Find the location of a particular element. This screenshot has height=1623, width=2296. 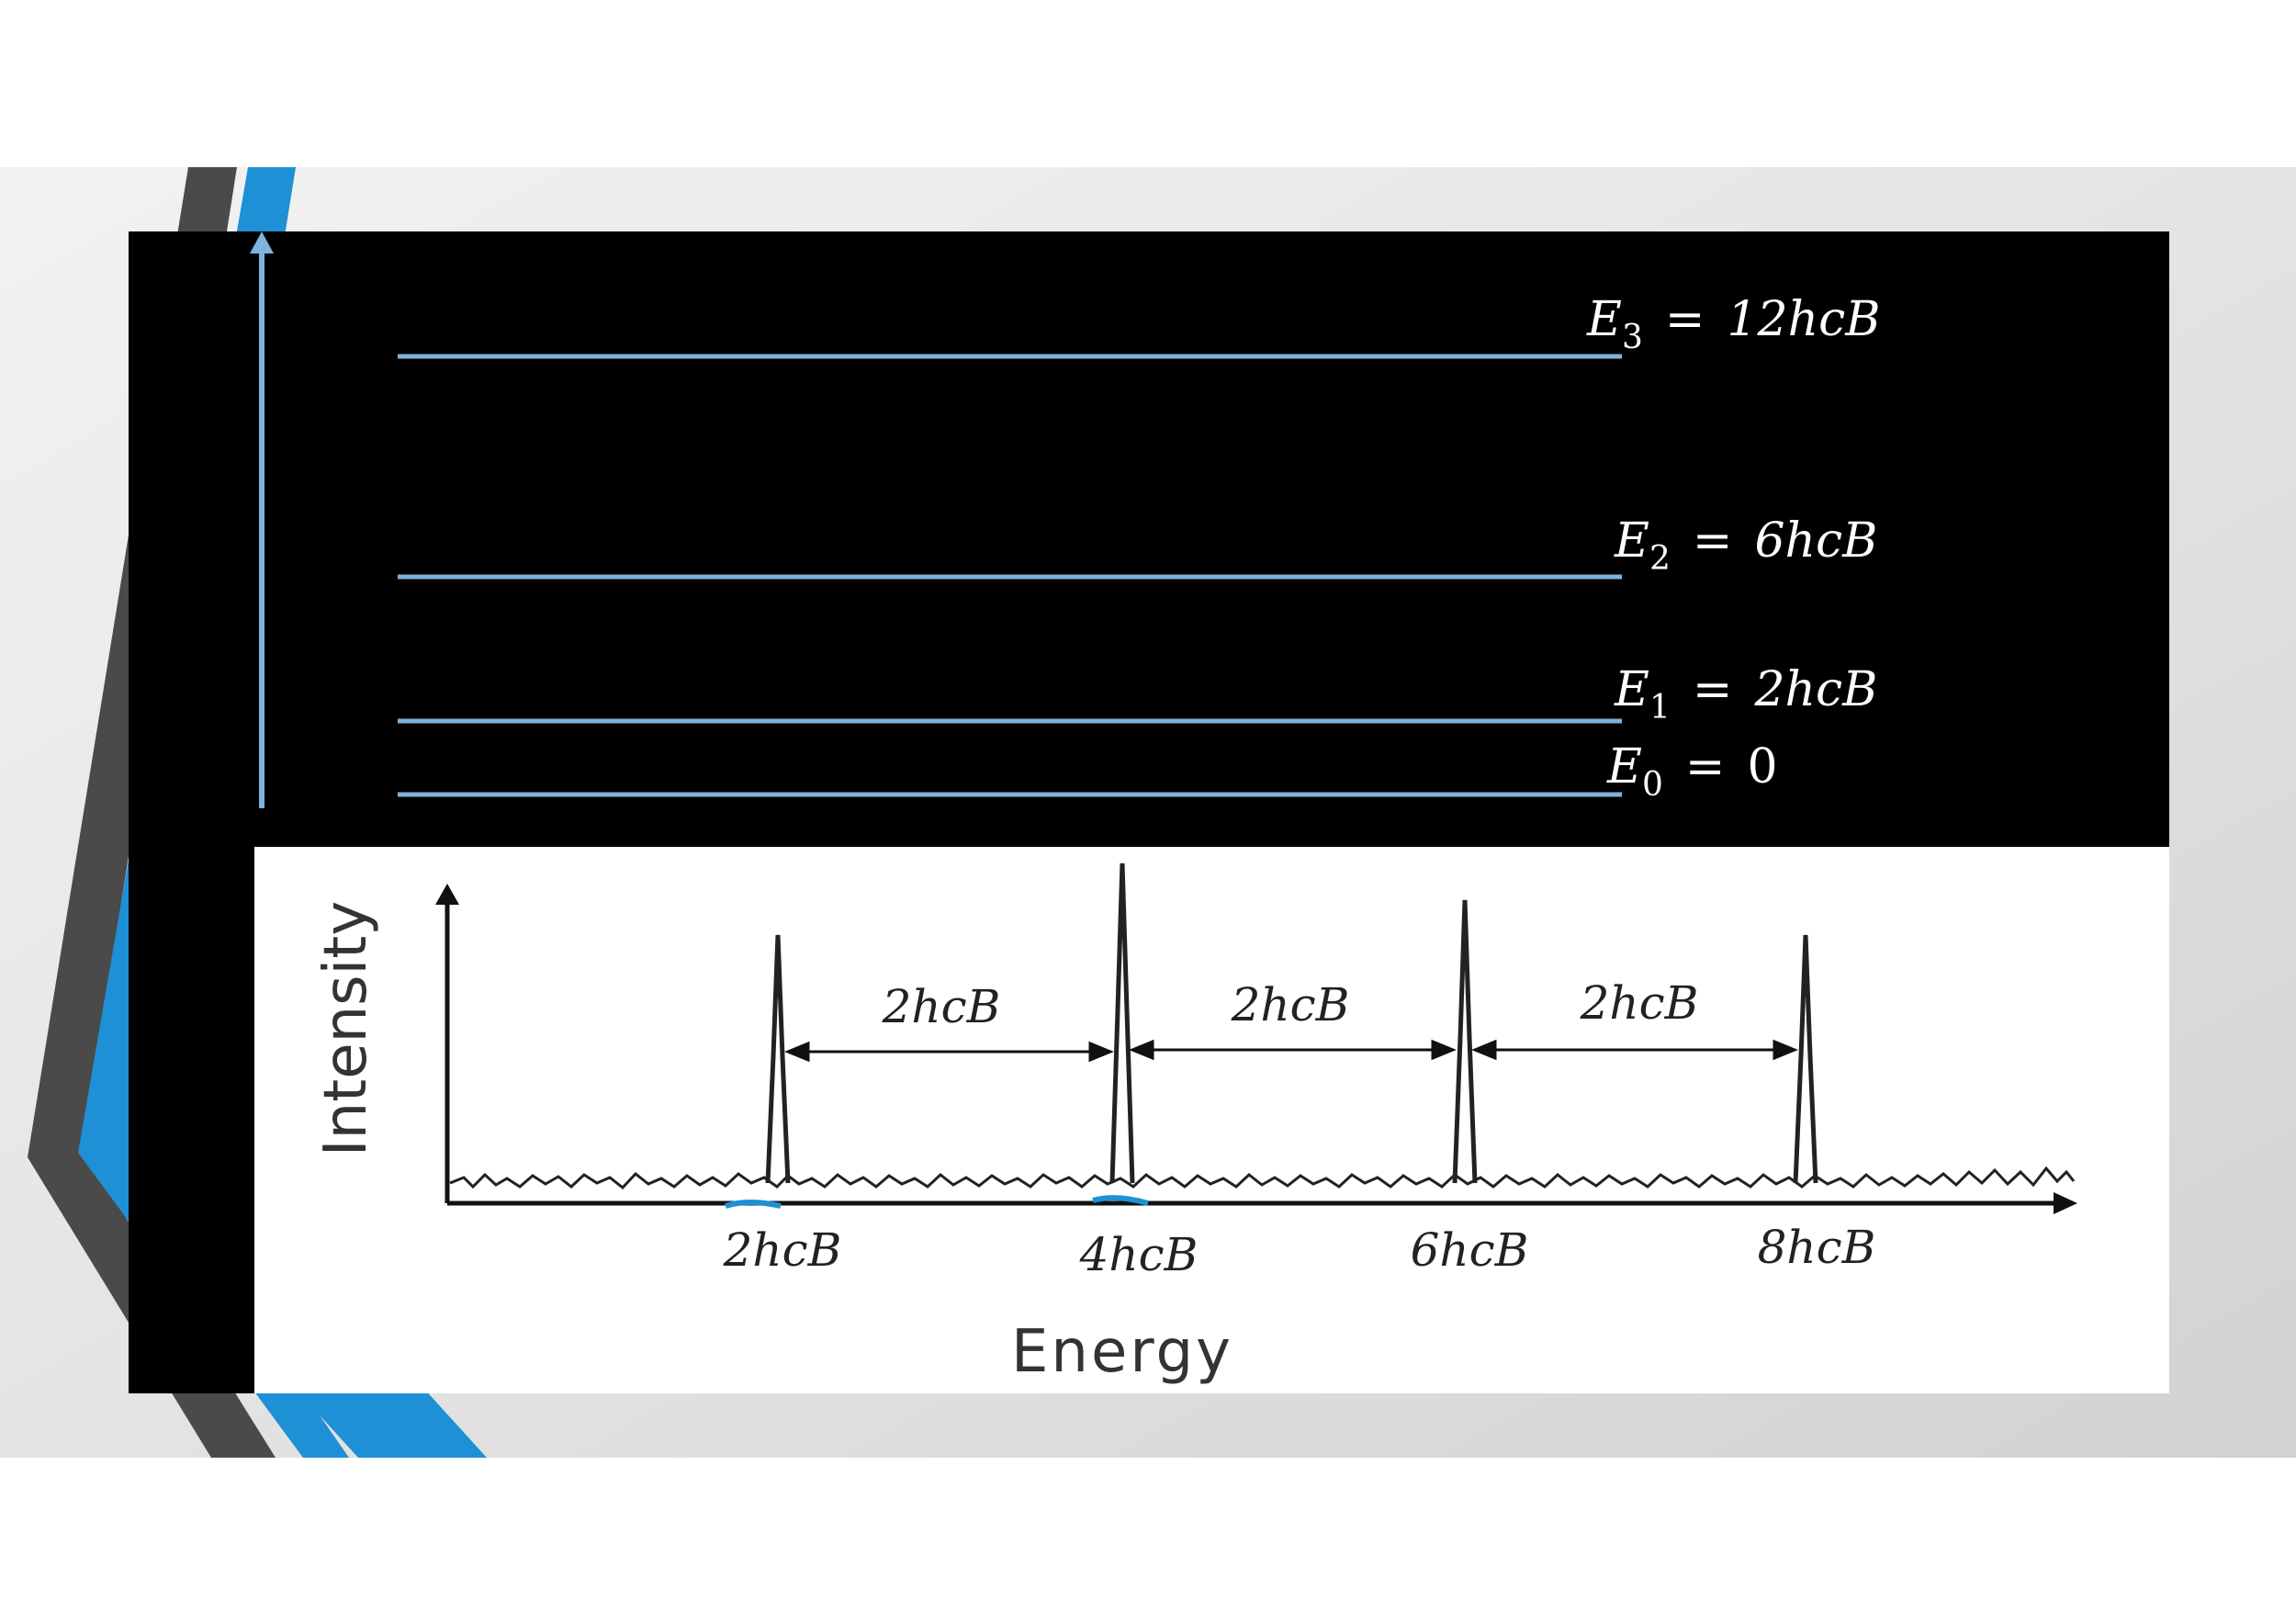

decorative-bottom-blue is located at coordinates (390, 1422).